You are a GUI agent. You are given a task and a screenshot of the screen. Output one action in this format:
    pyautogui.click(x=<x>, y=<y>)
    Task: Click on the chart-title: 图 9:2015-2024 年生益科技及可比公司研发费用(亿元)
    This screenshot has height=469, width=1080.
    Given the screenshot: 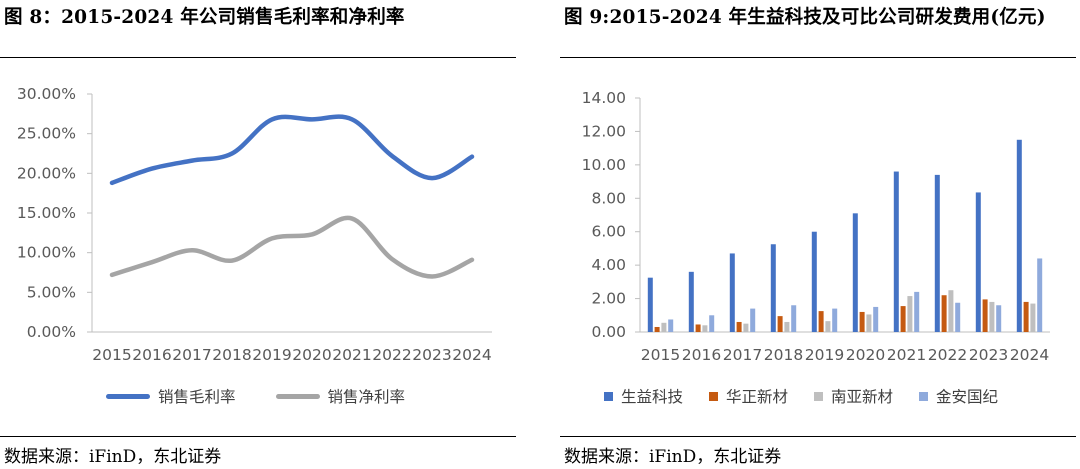 What is the action you would take?
    pyautogui.click(x=805, y=17)
    